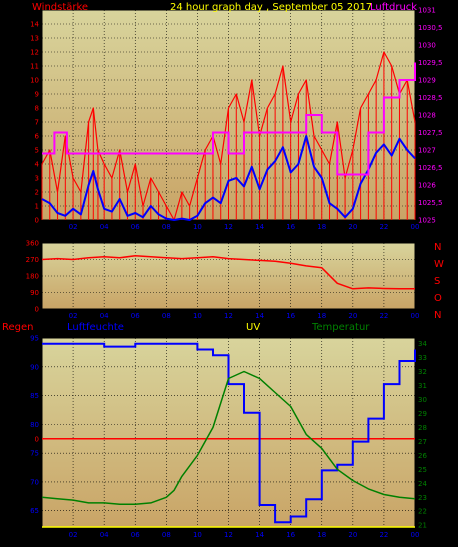 This screenshot has height=547, width=458. I want to click on left-y-tick-label: 12, so click(34, 53).